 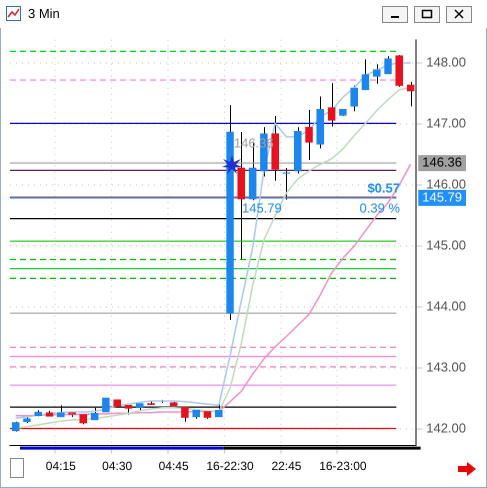 What do you see at coordinates (286, 466) in the screenshot?
I see `x-tick-label: 22:45` at bounding box center [286, 466].